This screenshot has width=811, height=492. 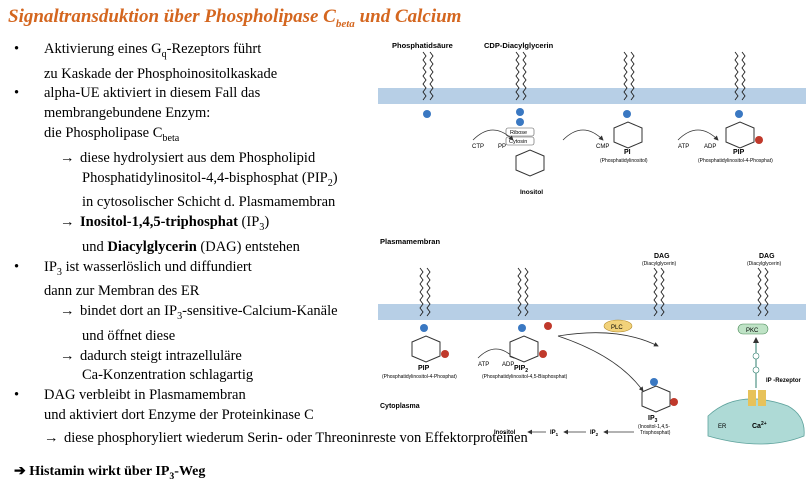 What do you see at coordinates (602, 147) in the screenshot?
I see `label-cmp: CMP` at bounding box center [602, 147].